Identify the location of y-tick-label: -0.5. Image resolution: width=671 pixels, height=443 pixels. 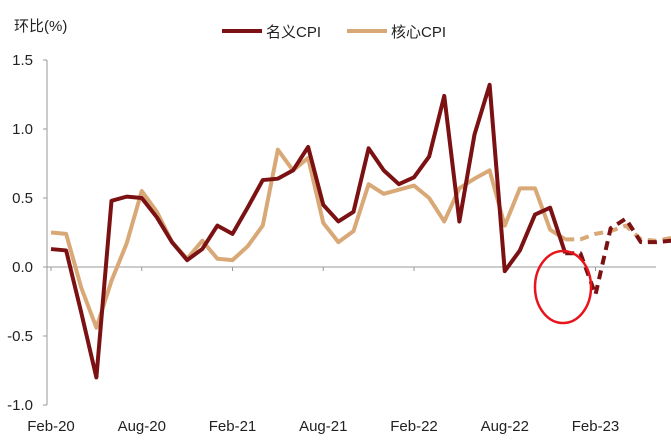
(20, 336).